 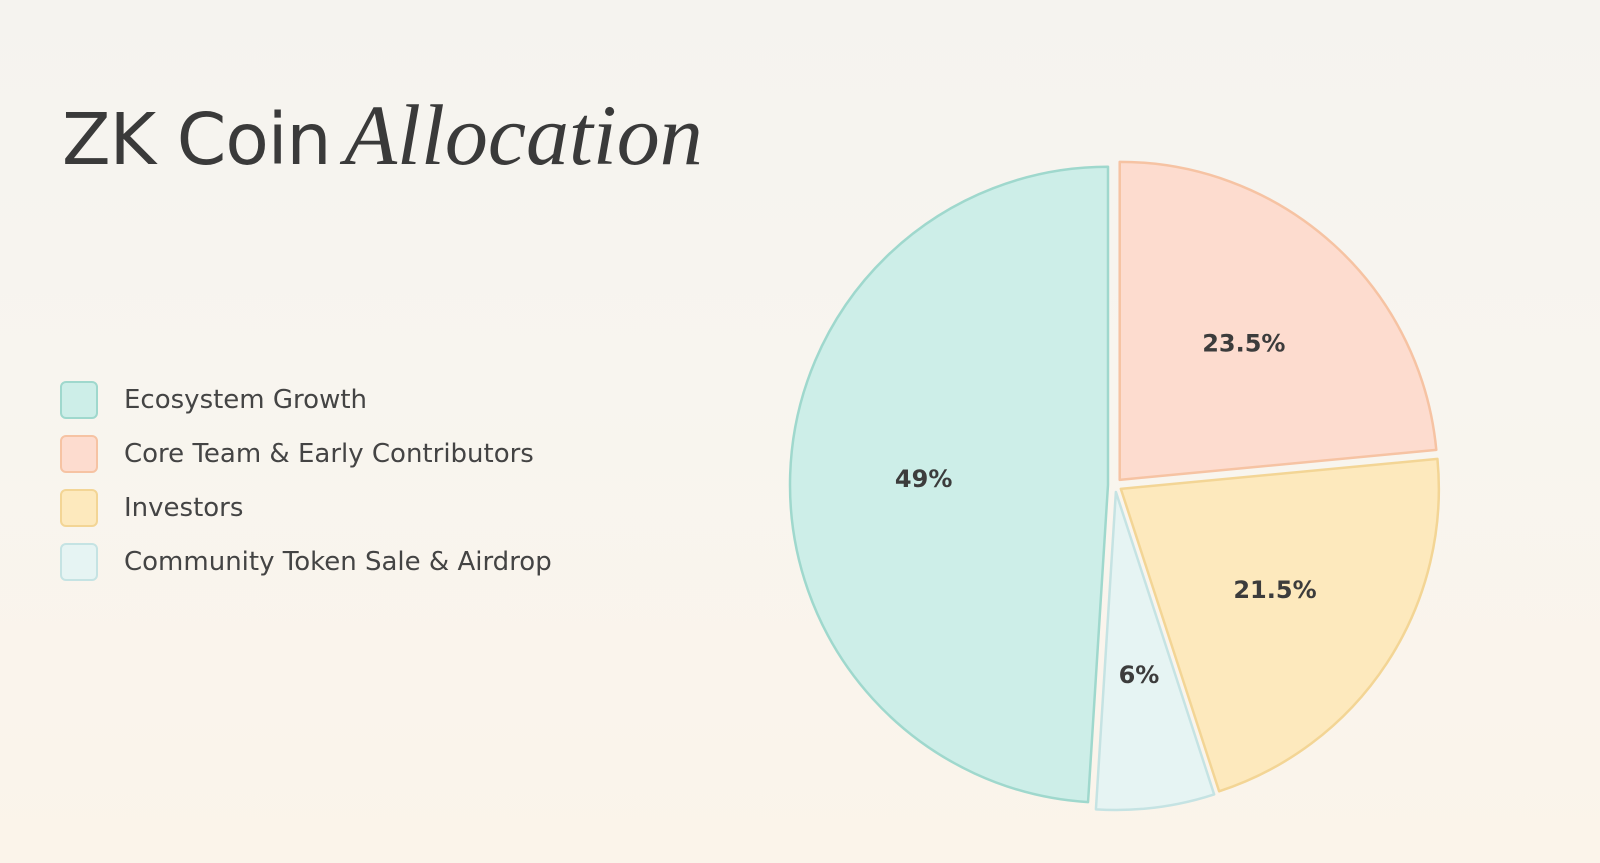 I want to click on legend-label: Investors, so click(x=184, y=508).